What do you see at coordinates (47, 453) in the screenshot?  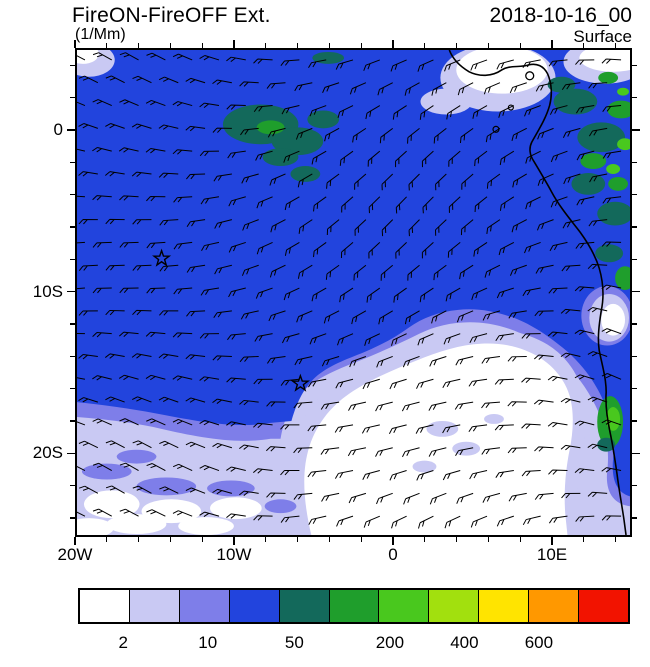 I see `y-axis-label: 20S` at bounding box center [47, 453].